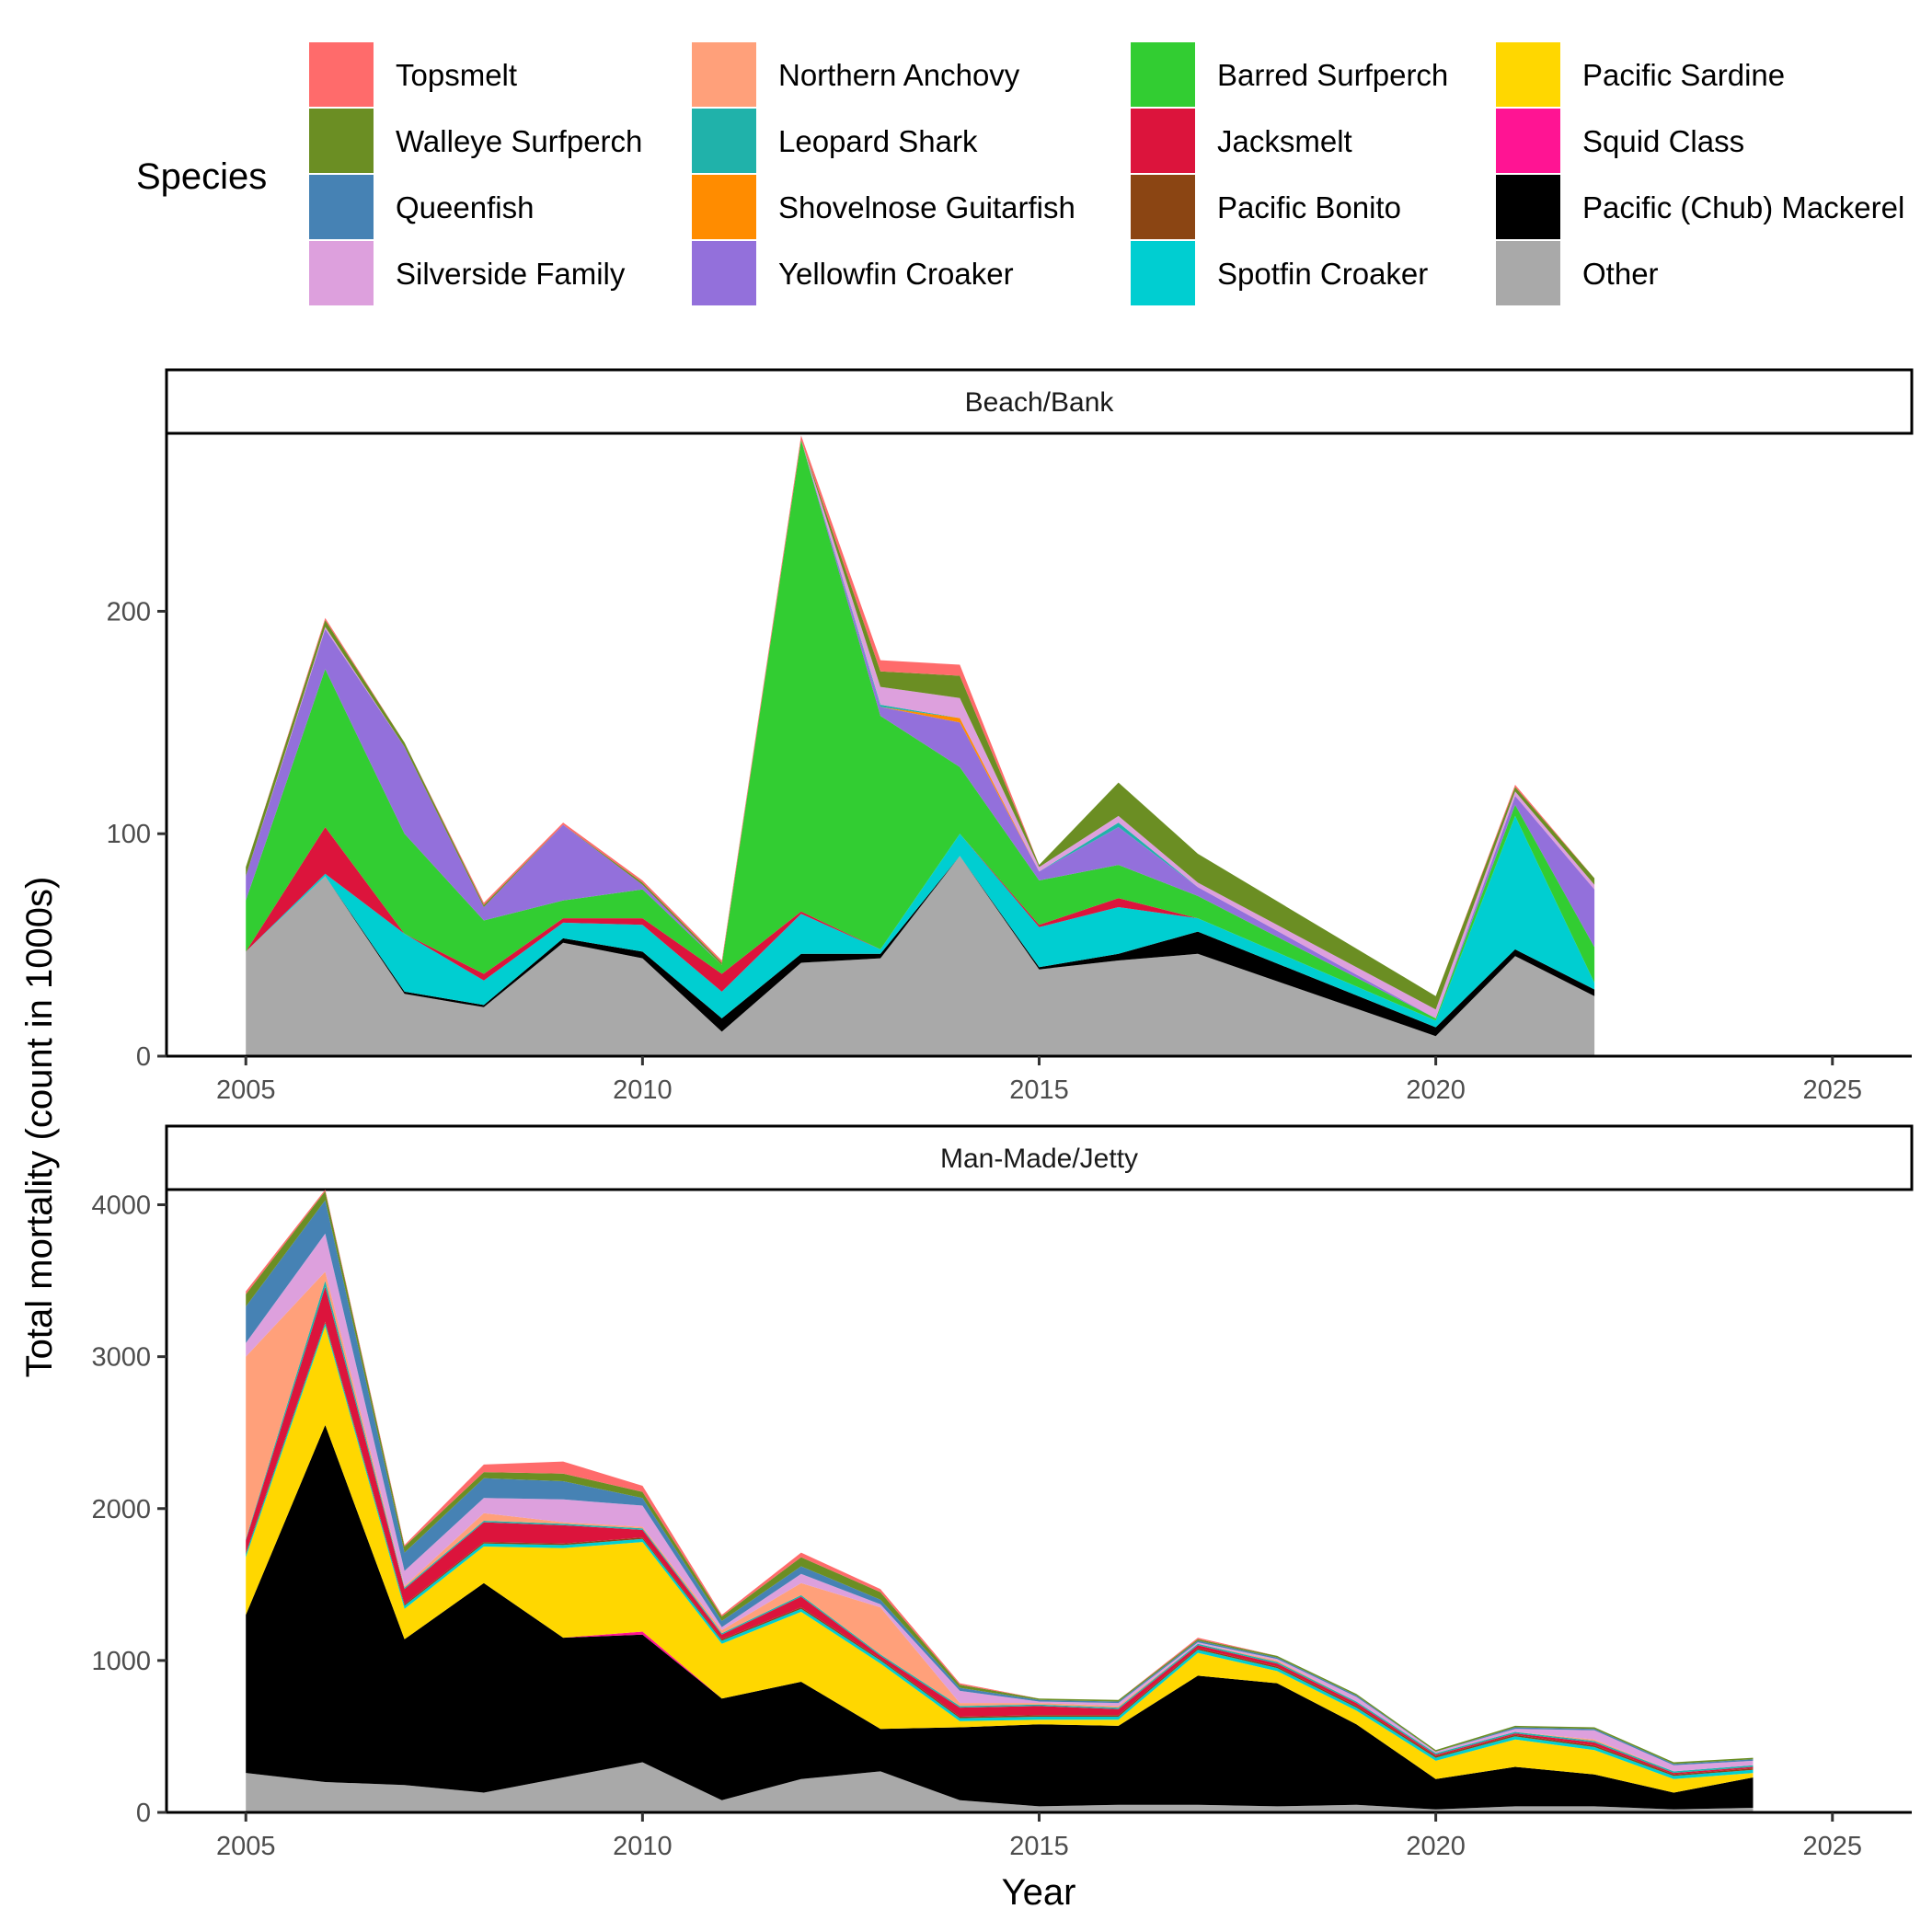  I want to click on legend-label: Northern Anchovy, so click(899, 75).